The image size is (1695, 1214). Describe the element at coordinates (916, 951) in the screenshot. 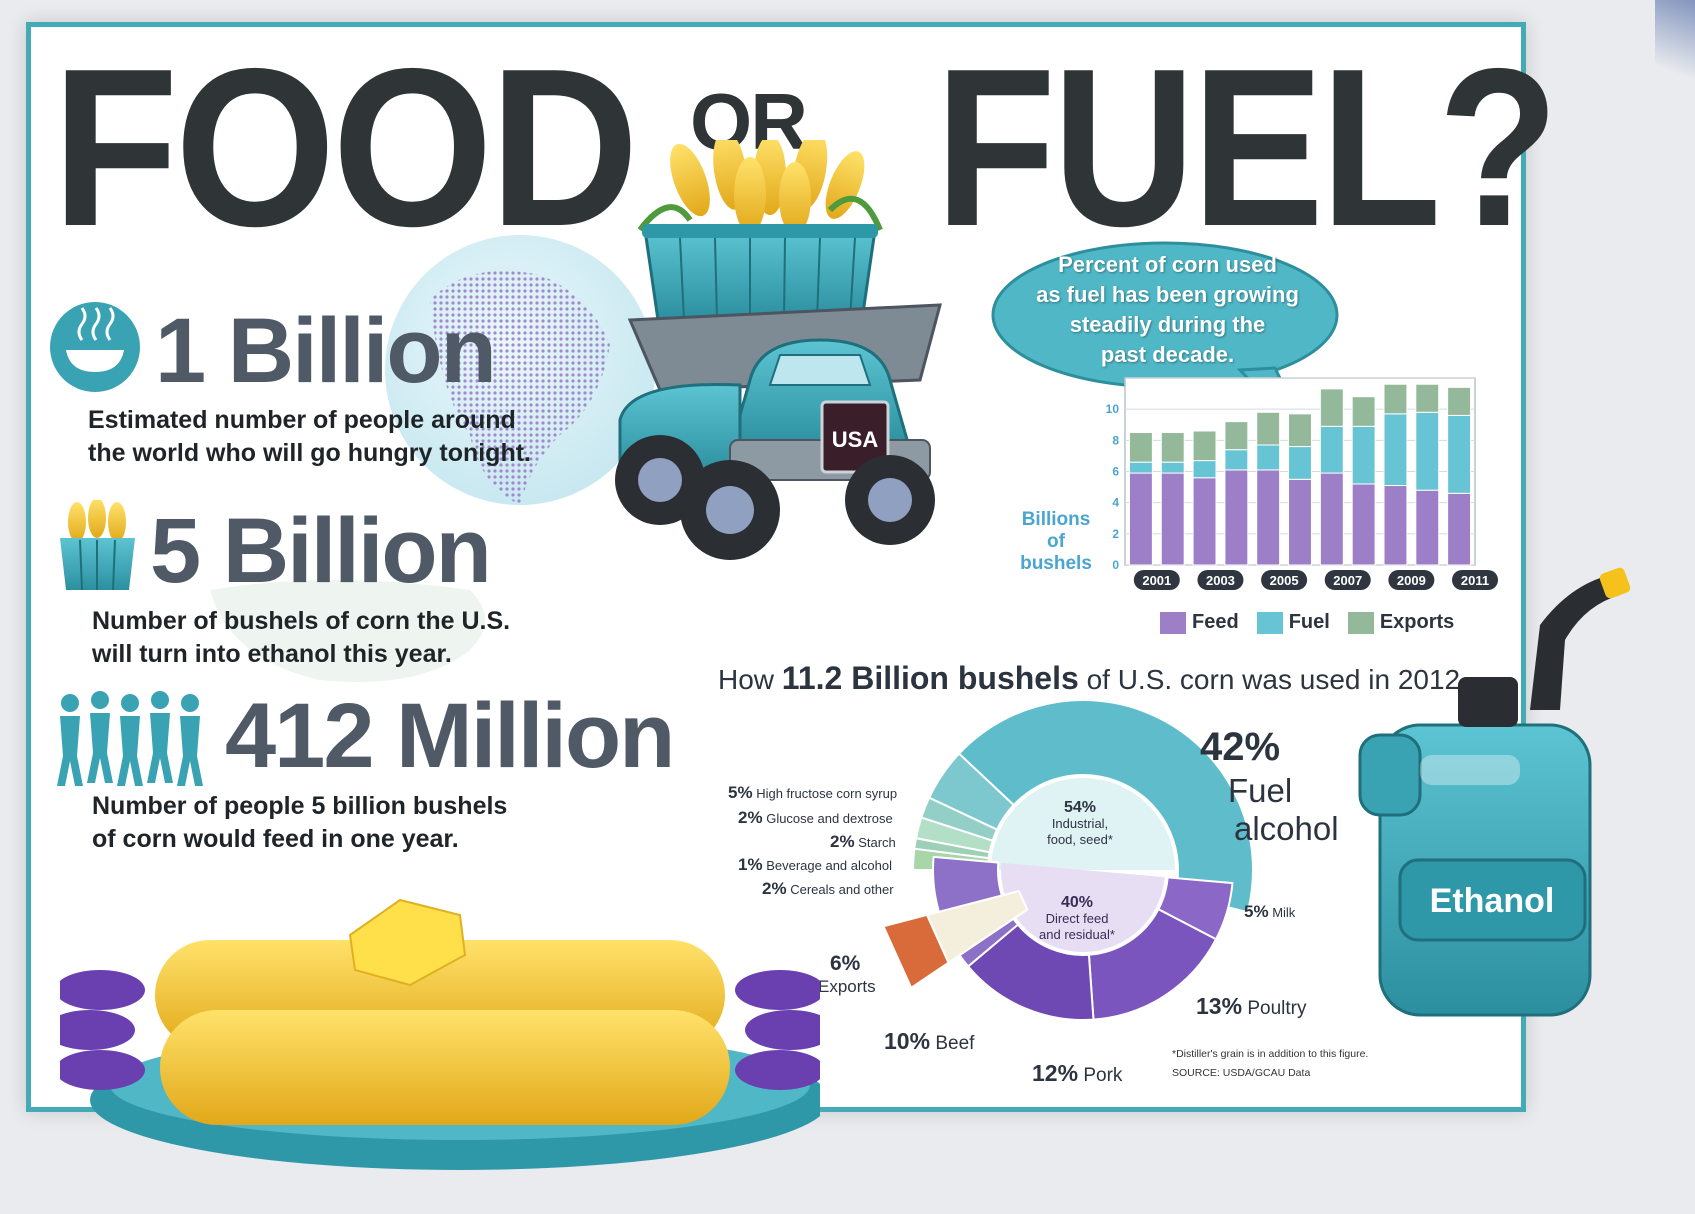

I see `slice-exports-band` at that location.